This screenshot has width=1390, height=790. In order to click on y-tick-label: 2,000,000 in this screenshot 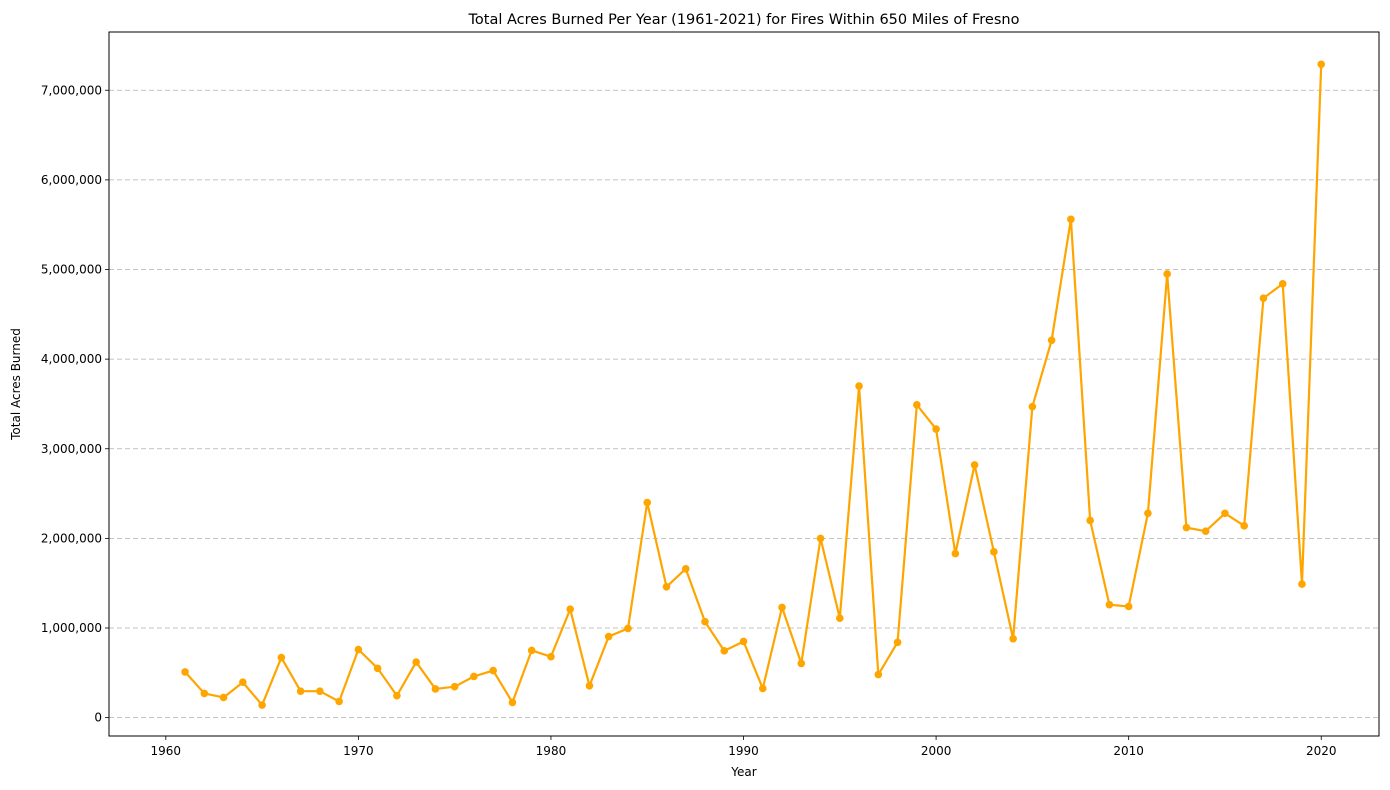, I will do `click(71, 538)`.